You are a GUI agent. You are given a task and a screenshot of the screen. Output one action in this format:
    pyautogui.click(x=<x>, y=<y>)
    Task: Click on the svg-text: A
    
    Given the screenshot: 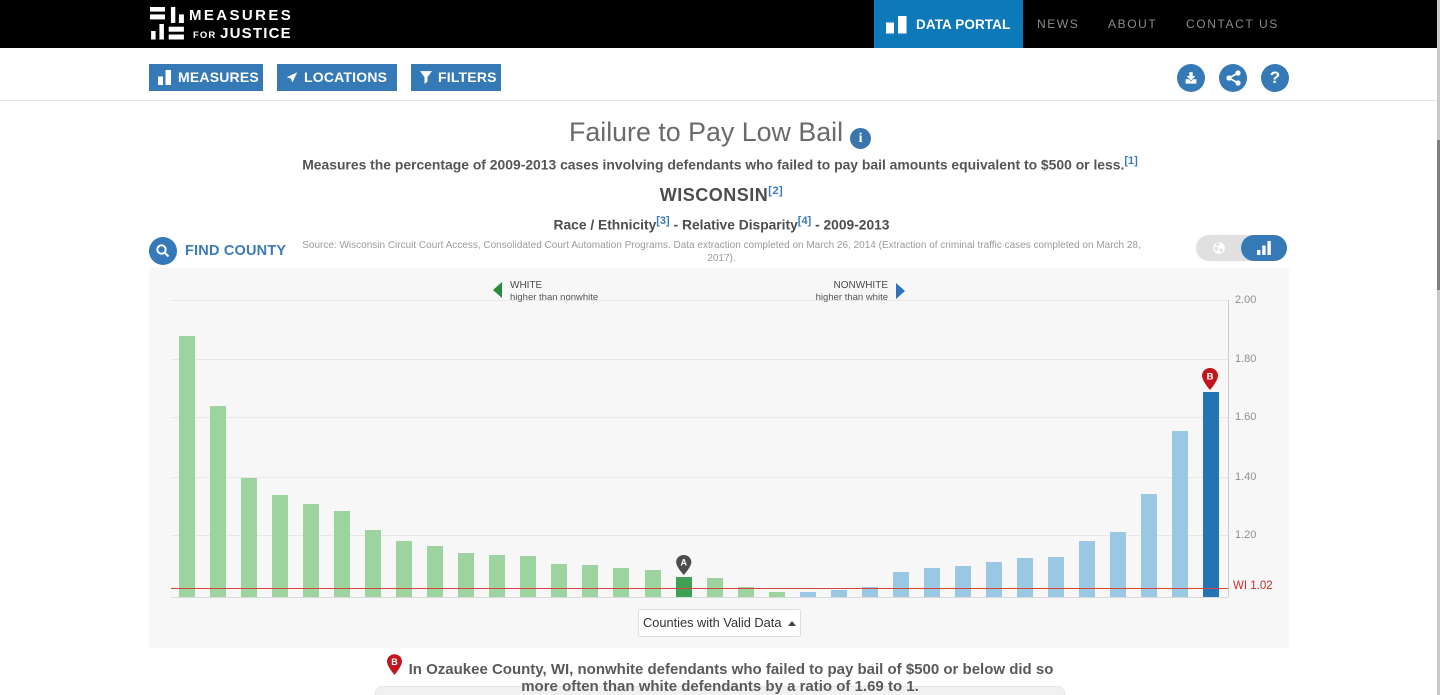 What is the action you would take?
    pyautogui.click(x=683, y=562)
    